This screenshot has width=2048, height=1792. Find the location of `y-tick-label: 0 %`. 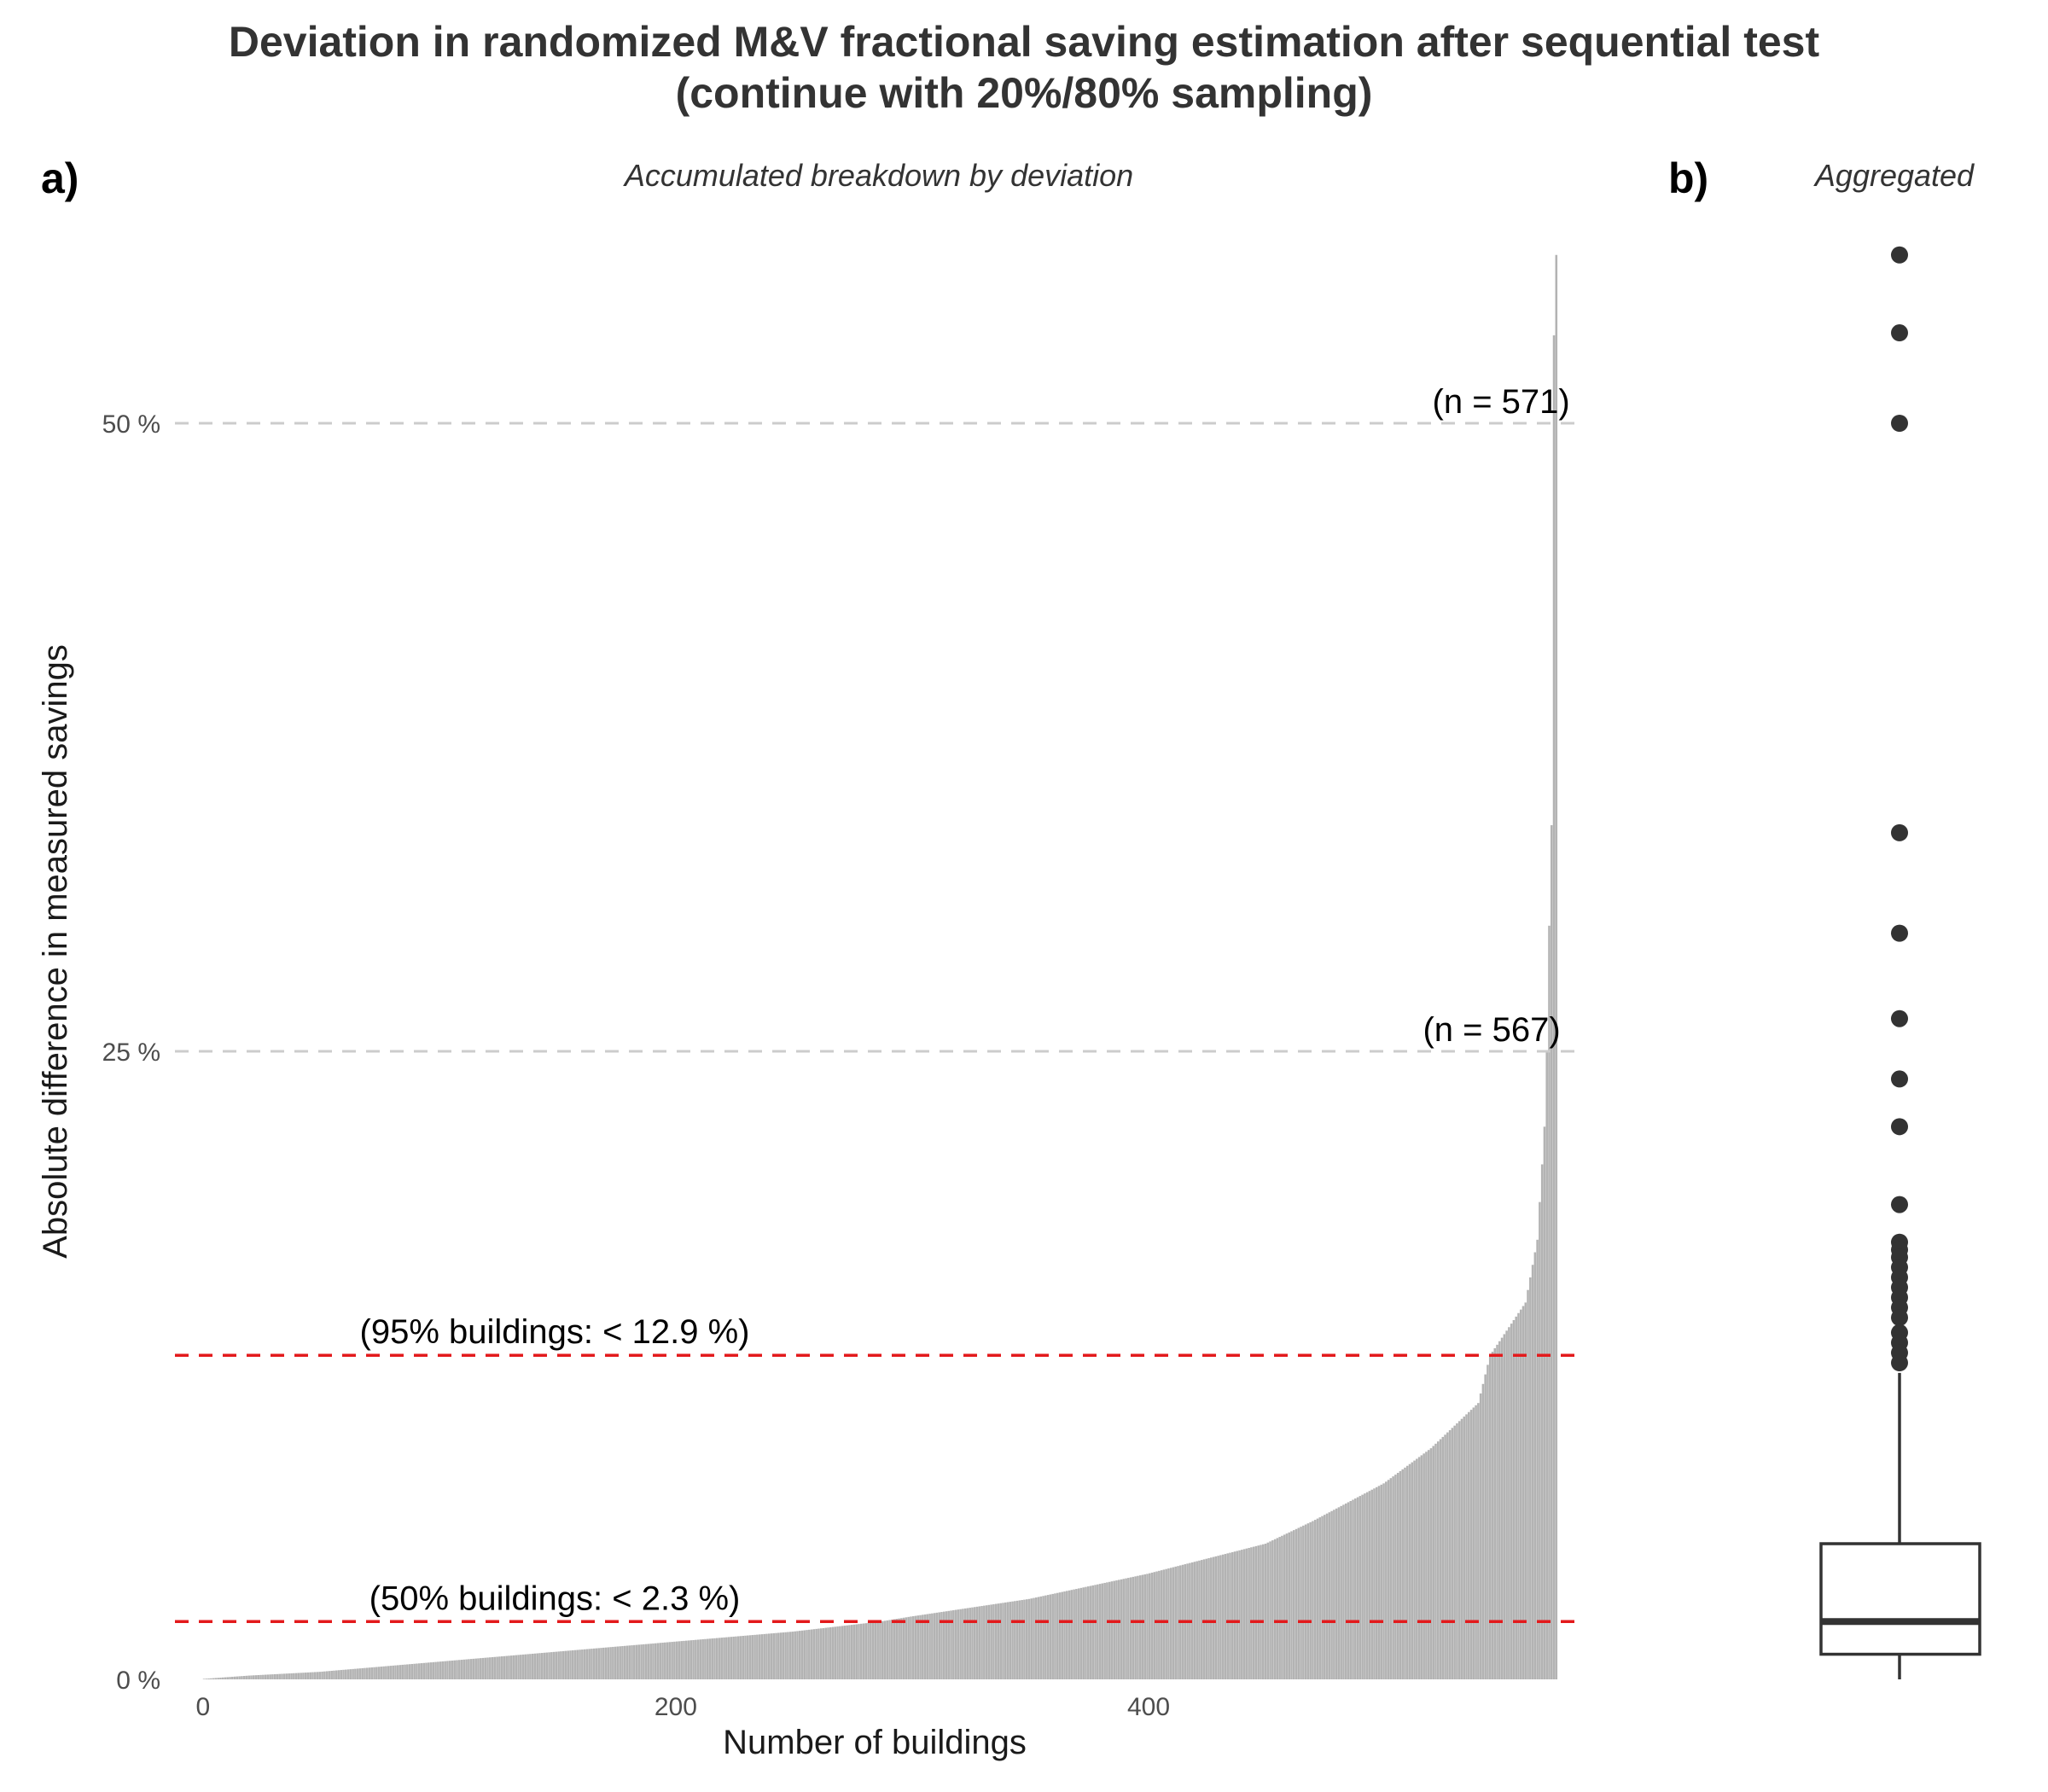

y-tick-label: 0 % is located at coordinates (138, 1681).